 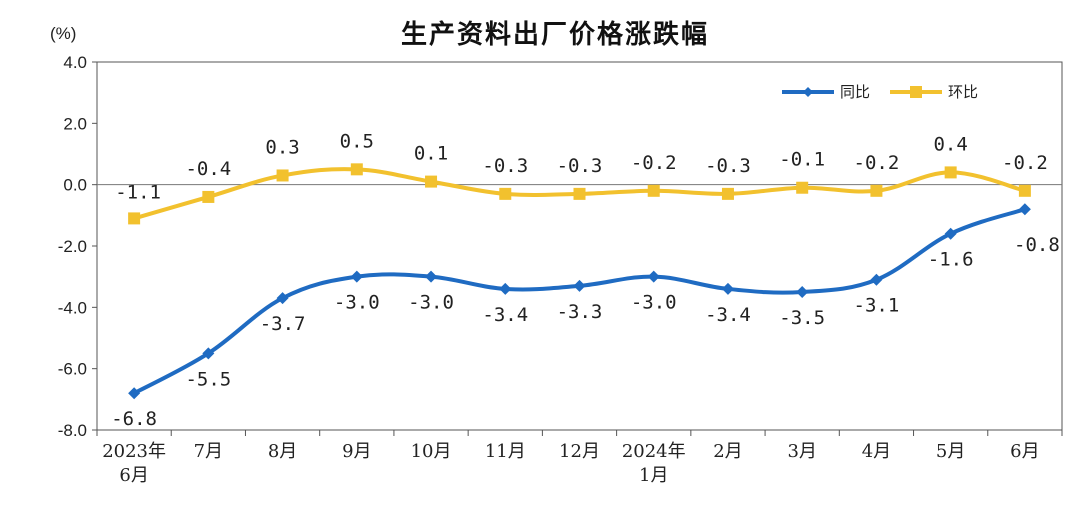 What do you see at coordinates (75, 123) in the screenshot?
I see `y-tick-label: 2.0` at bounding box center [75, 123].